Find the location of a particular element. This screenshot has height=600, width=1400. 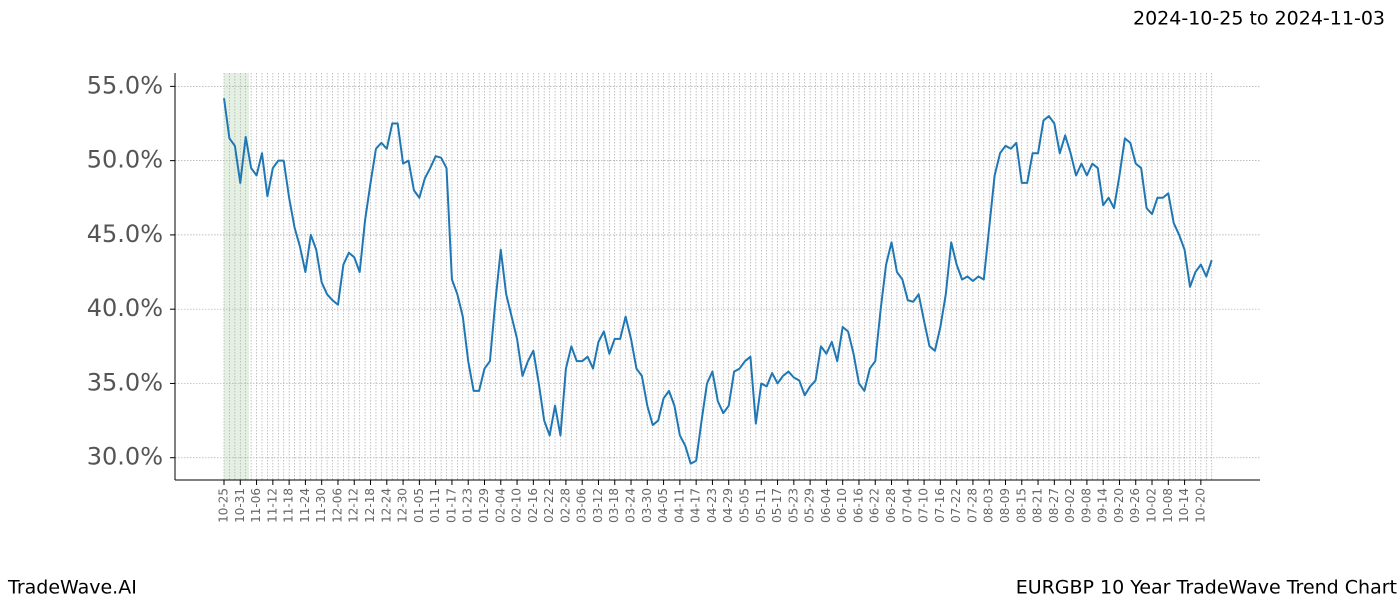

x-tick-label: 05-23 is located at coordinates (793, 505).